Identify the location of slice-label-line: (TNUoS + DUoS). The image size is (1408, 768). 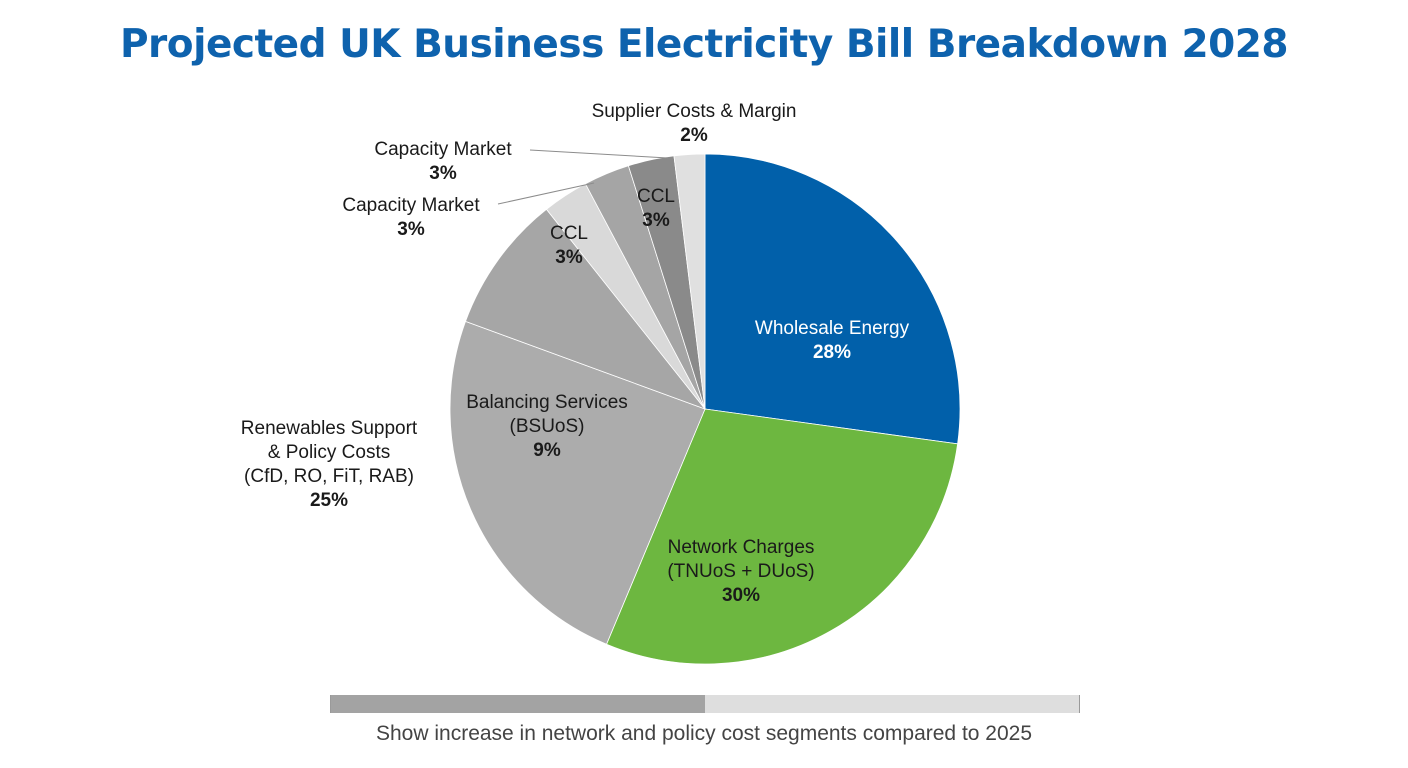
(740, 571).